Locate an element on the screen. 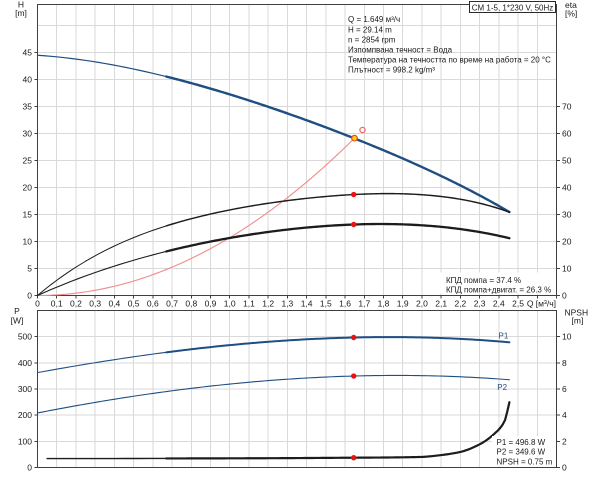  svg-text: 2,1 is located at coordinates (441, 303).